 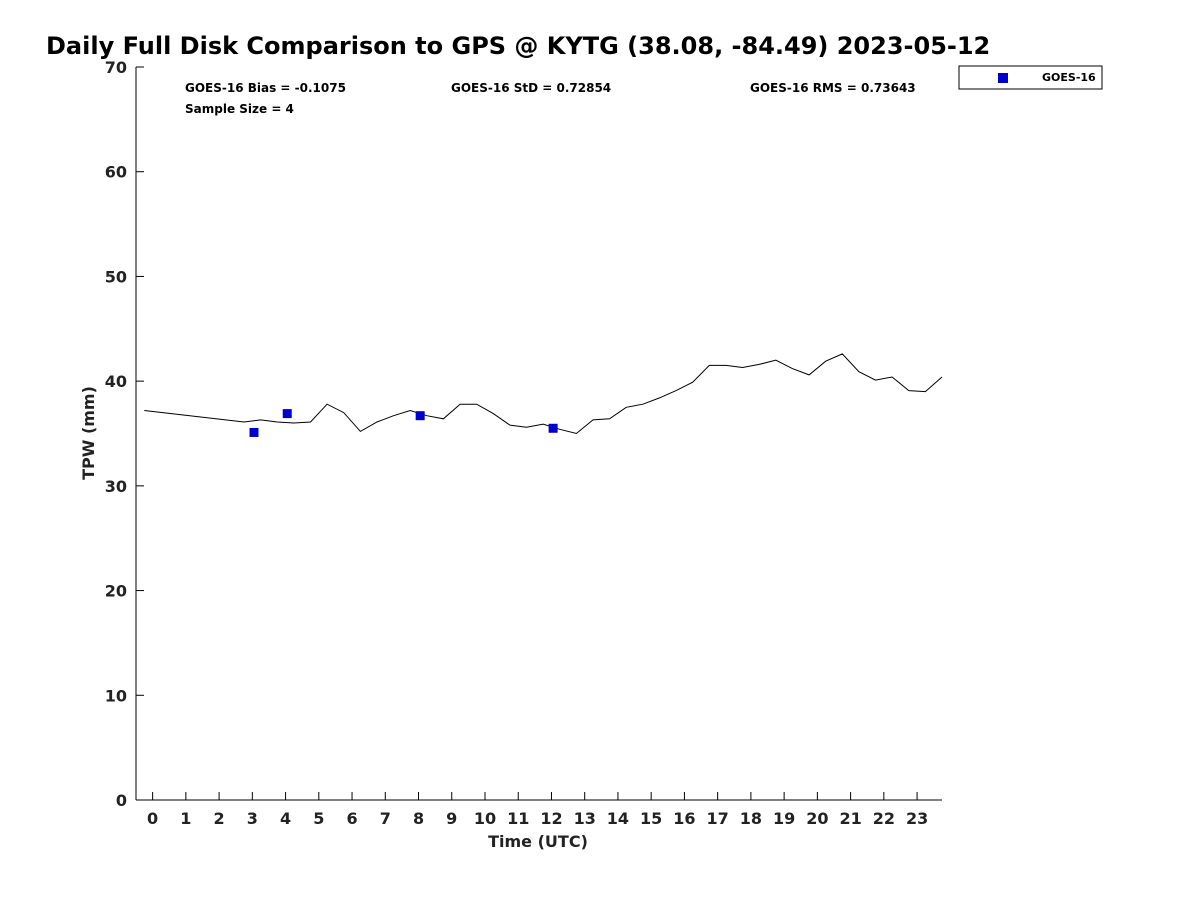 What do you see at coordinates (518, 818) in the screenshot?
I see `x-tick-label: 11` at bounding box center [518, 818].